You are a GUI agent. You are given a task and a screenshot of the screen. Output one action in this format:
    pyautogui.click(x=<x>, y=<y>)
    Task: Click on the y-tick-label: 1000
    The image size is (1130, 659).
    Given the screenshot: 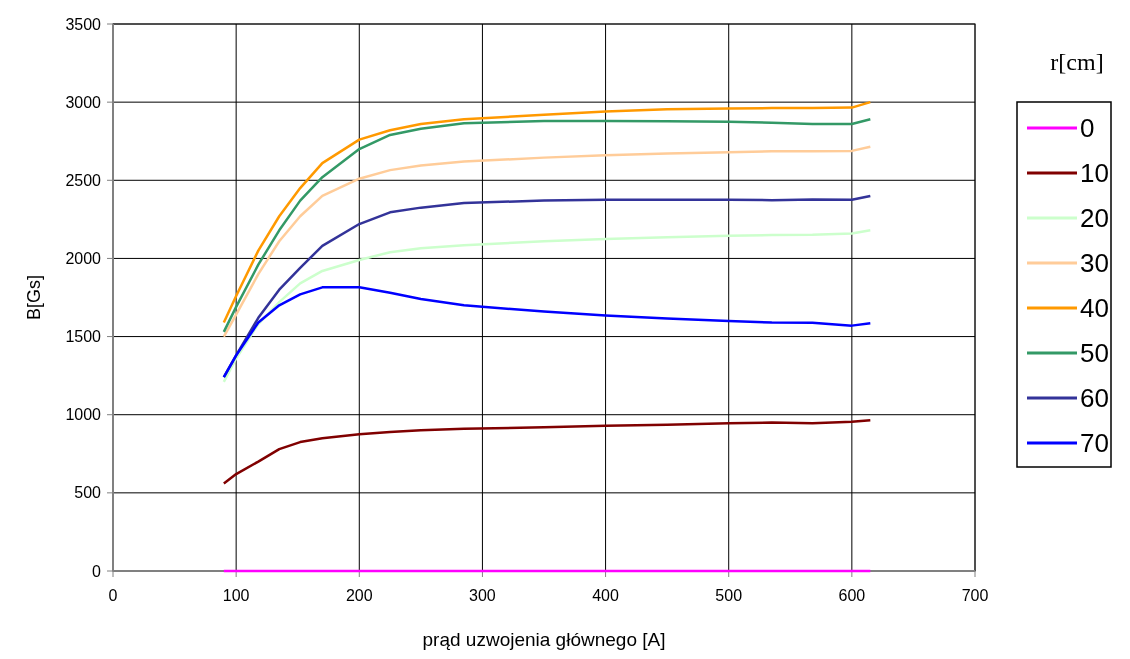 What is the action you would take?
    pyautogui.click(x=83, y=415)
    